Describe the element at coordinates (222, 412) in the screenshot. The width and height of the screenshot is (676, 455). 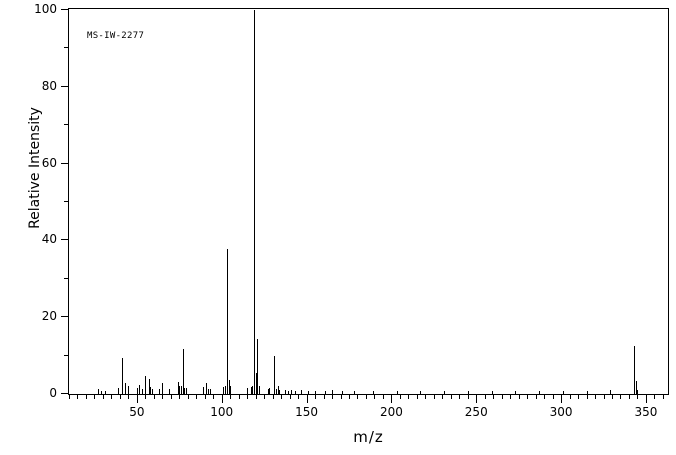
I see `x-tick-label-100: 100` at that location.